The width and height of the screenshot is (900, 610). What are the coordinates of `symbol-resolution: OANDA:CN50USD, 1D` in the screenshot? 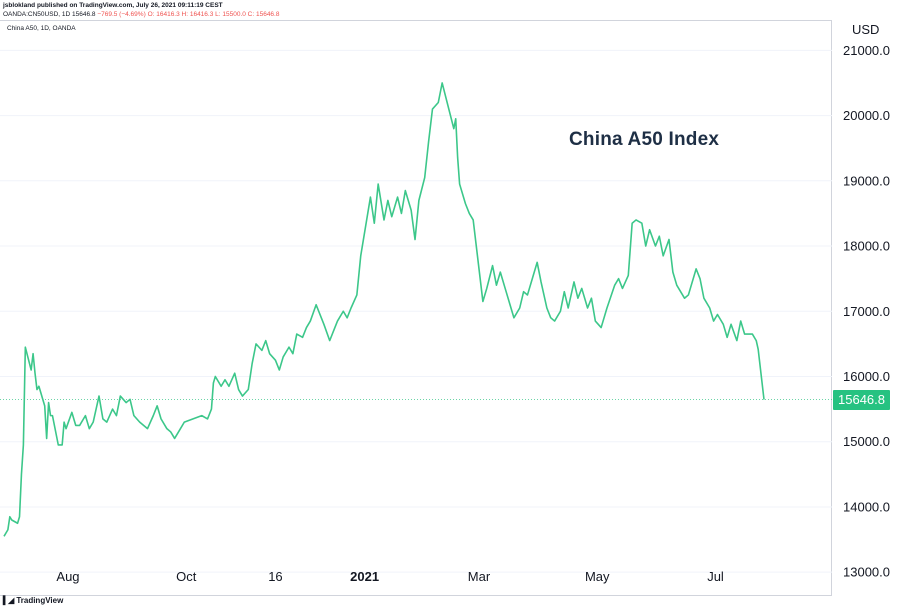 It's located at (37, 14).